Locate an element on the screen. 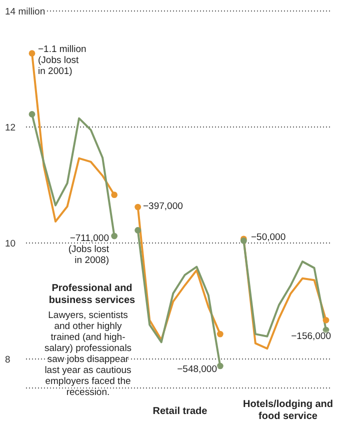 The width and height of the screenshot is (350, 424). annotation: −156,000 is located at coordinates (310, 336).